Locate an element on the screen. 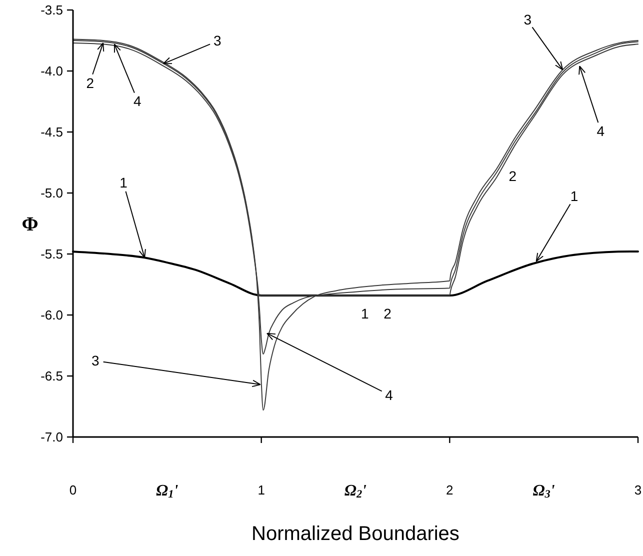 The image size is (643, 556). y-tick-label: -6.0 is located at coordinates (51, 315).